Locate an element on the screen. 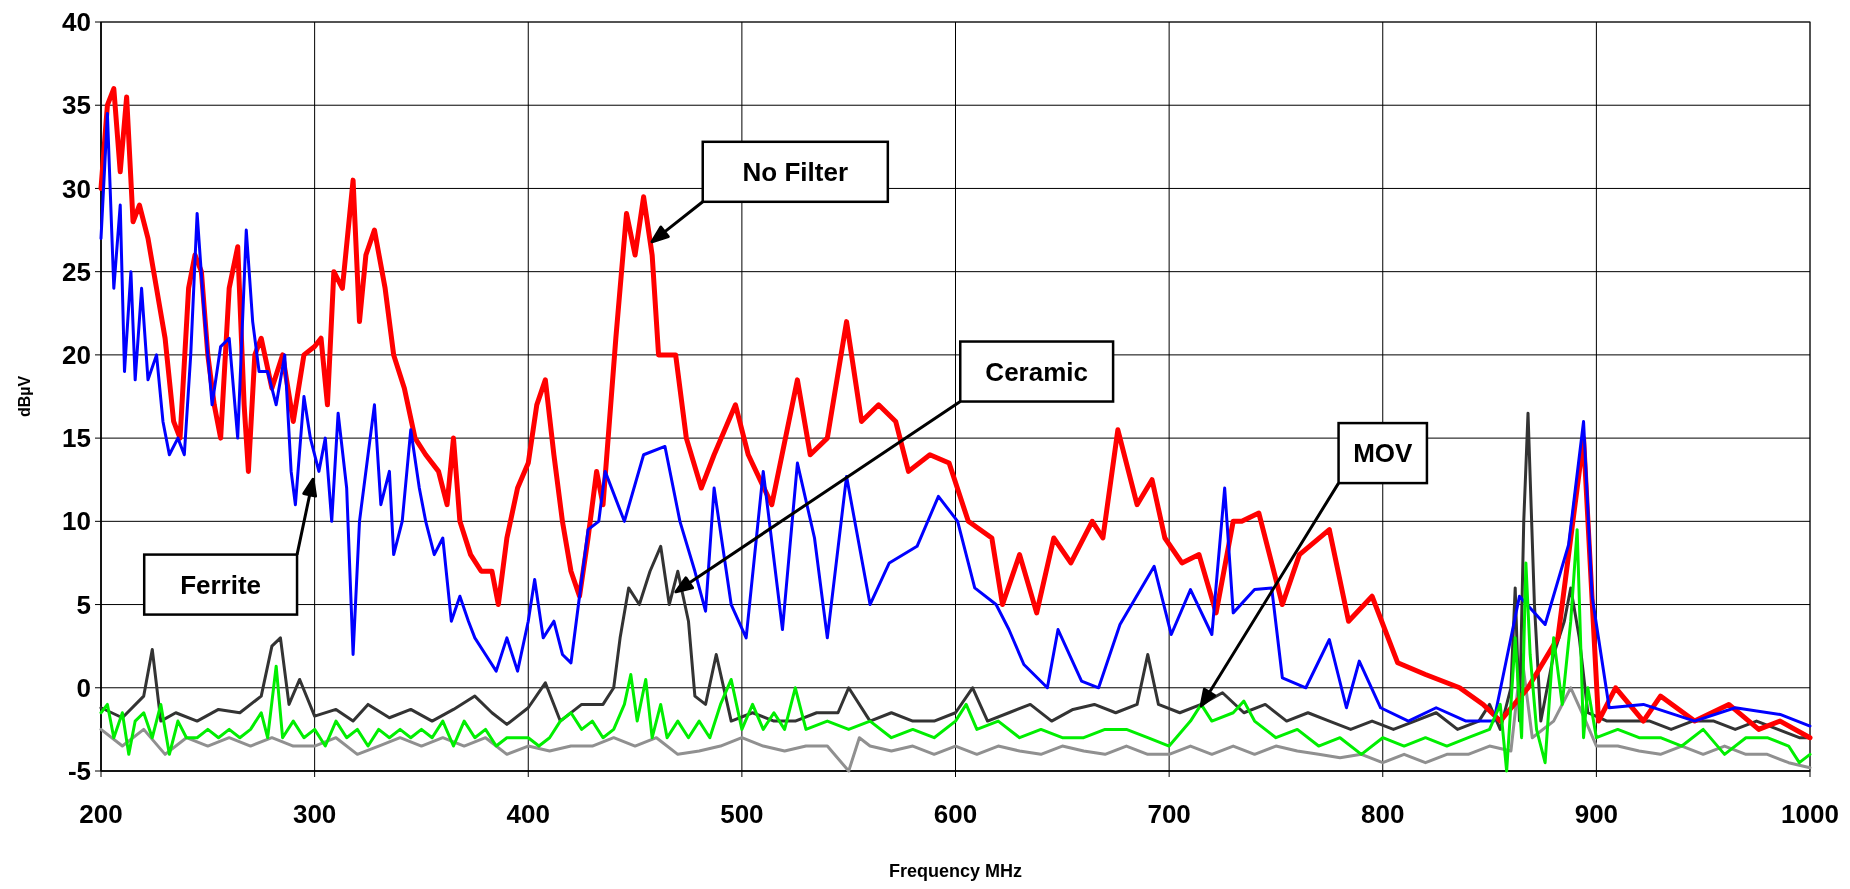 The width and height of the screenshot is (1850, 889). x-tick-label: 500 is located at coordinates (742, 814).